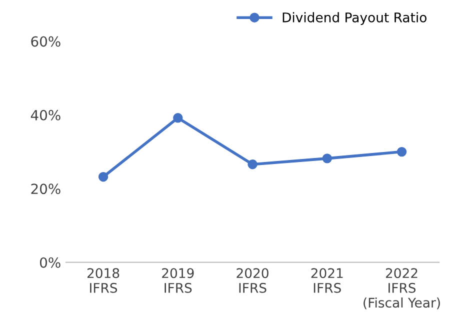 This screenshot has height=330, width=455. What do you see at coordinates (45, 189) in the screenshot?
I see `y-tick-label: 20%` at bounding box center [45, 189].